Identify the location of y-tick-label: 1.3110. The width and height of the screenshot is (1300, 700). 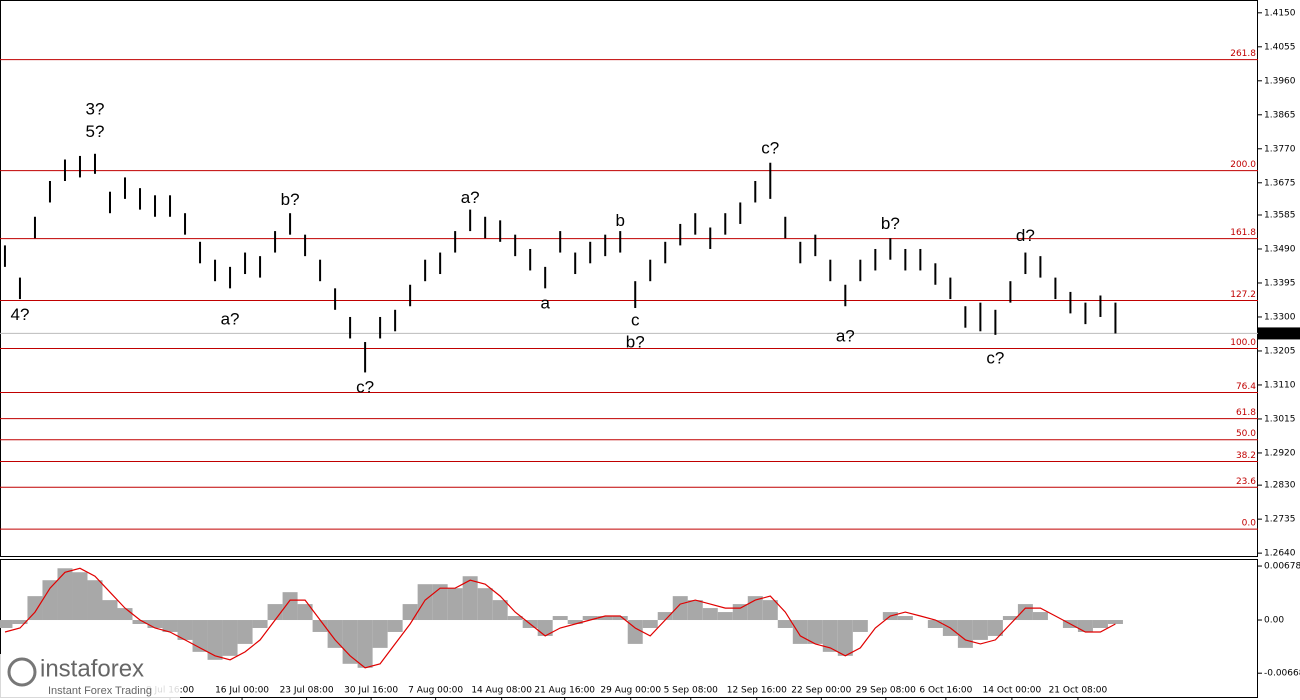
(1280, 385).